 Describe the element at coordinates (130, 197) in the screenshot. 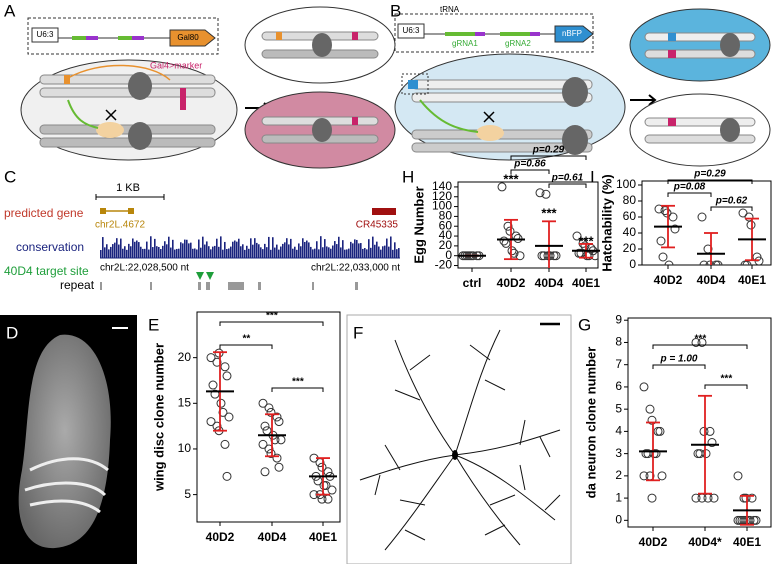

I see `scale-bar` at that location.